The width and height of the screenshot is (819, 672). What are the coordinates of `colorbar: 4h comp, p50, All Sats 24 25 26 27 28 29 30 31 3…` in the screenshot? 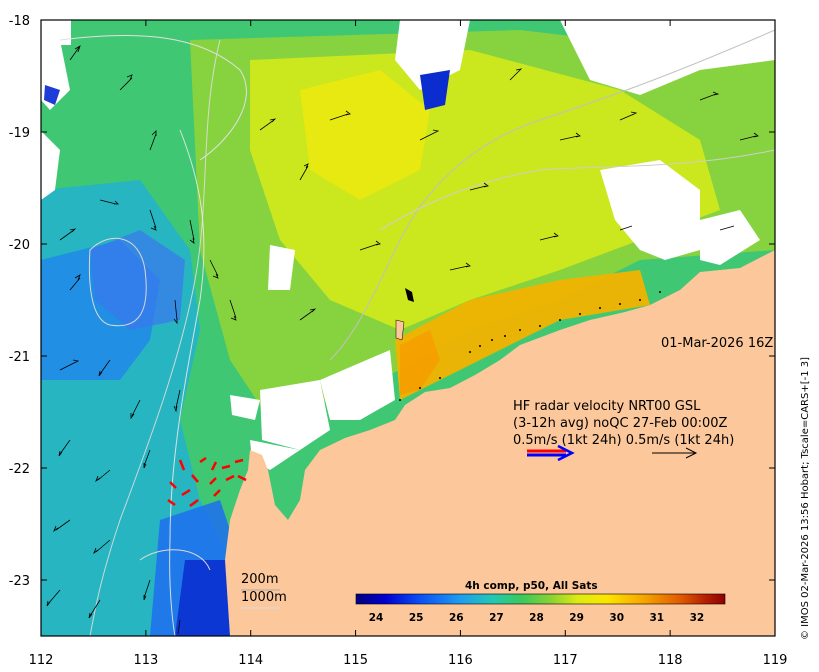 It's located at (540, 602).